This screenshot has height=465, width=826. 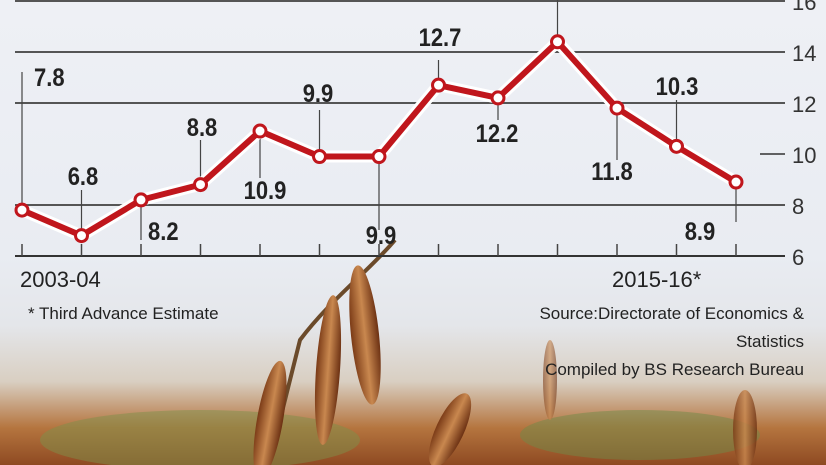 I want to click on x-tick-label: 2015-16*, so click(x=657, y=279).